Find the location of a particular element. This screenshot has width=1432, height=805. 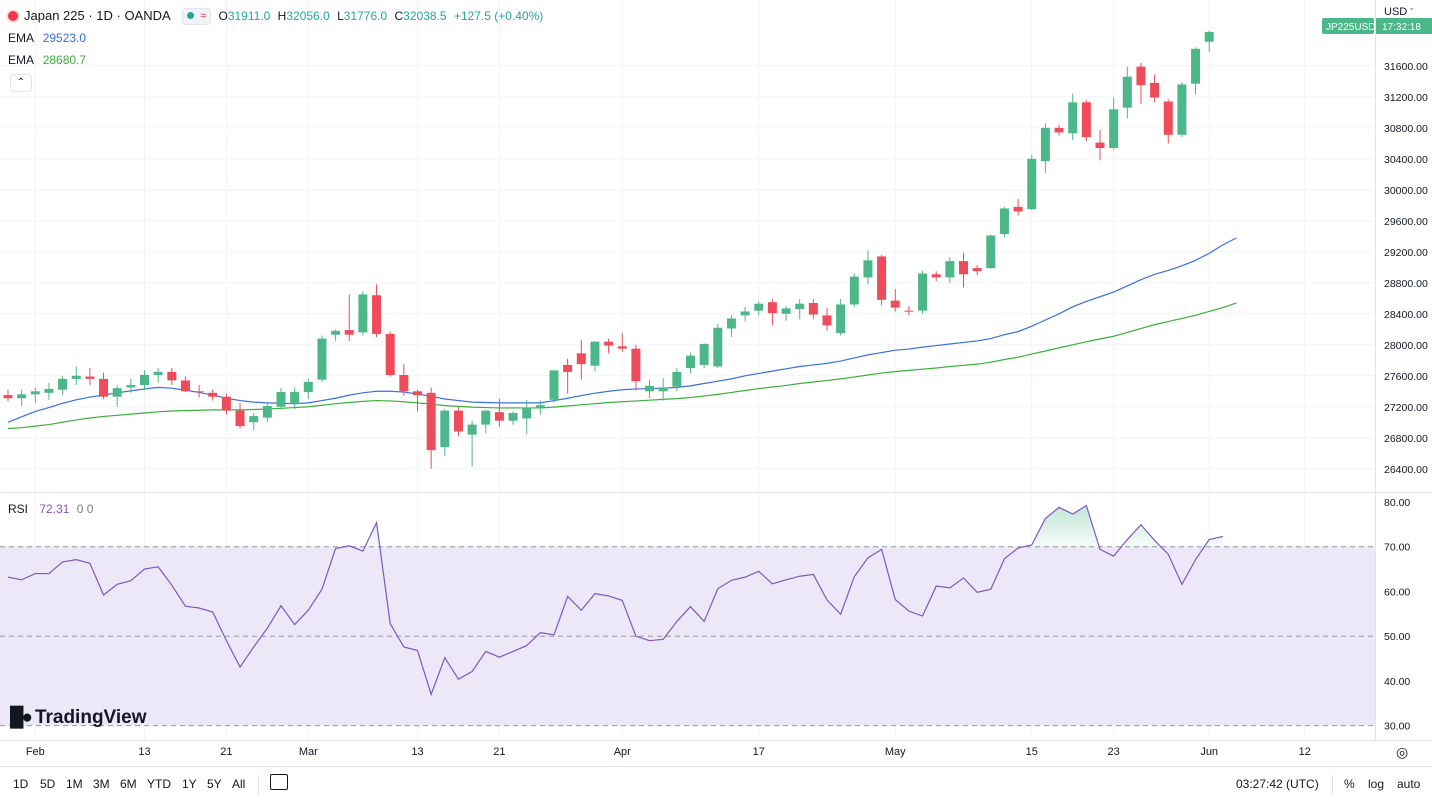

price-tick-label: 29600.00 is located at coordinates (1406, 222).